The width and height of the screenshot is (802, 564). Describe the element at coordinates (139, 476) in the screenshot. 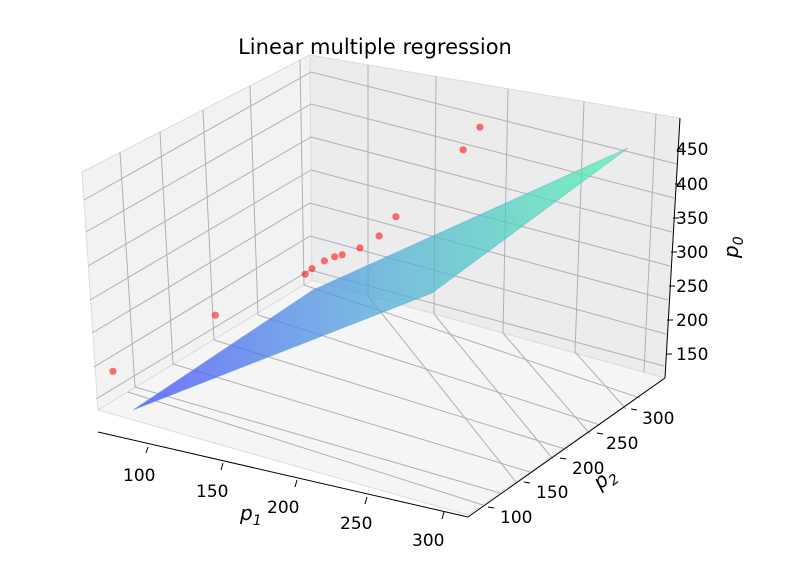

I see `x-tick-label: 100` at that location.